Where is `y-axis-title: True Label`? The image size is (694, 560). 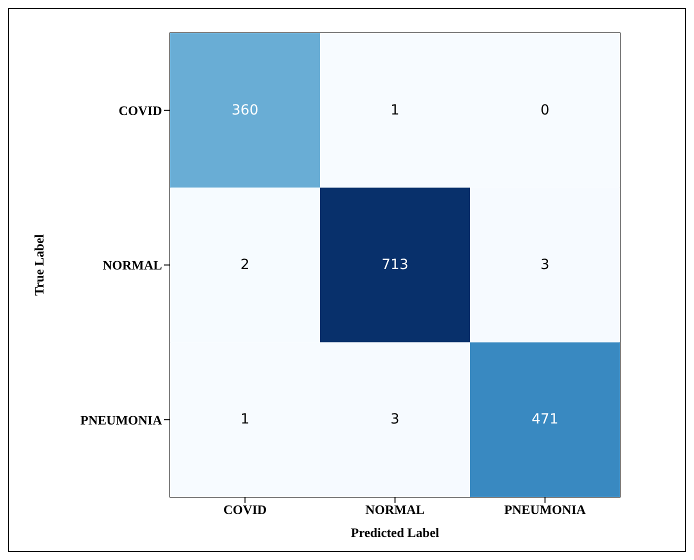 y-axis-title: True Label is located at coordinates (39, 265).